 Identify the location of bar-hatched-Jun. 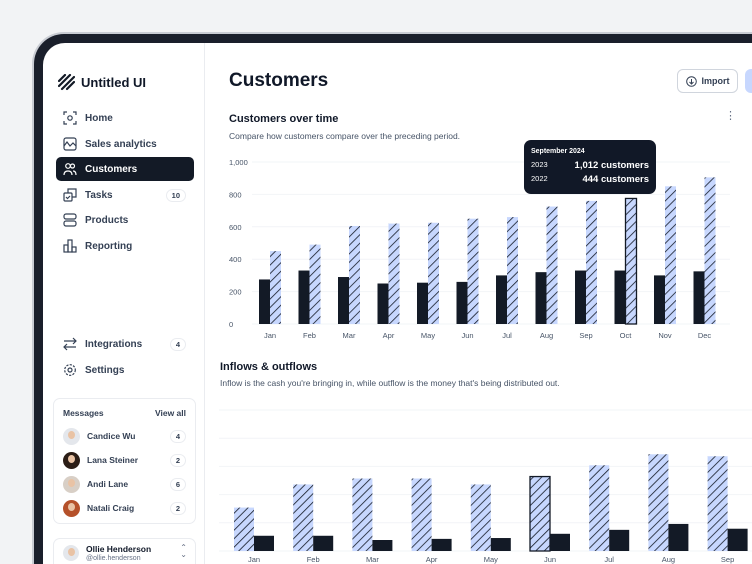
(540, 513).